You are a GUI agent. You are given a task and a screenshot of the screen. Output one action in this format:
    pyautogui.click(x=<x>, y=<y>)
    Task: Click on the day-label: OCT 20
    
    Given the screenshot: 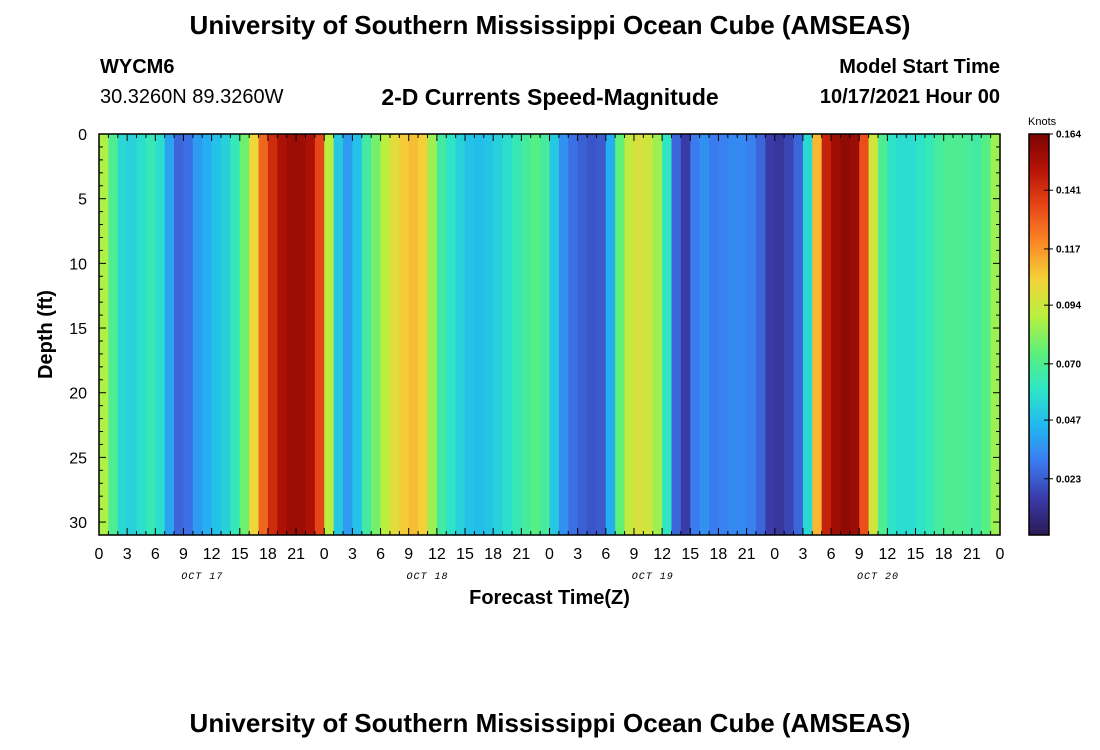 What is the action you would take?
    pyautogui.click(x=878, y=577)
    